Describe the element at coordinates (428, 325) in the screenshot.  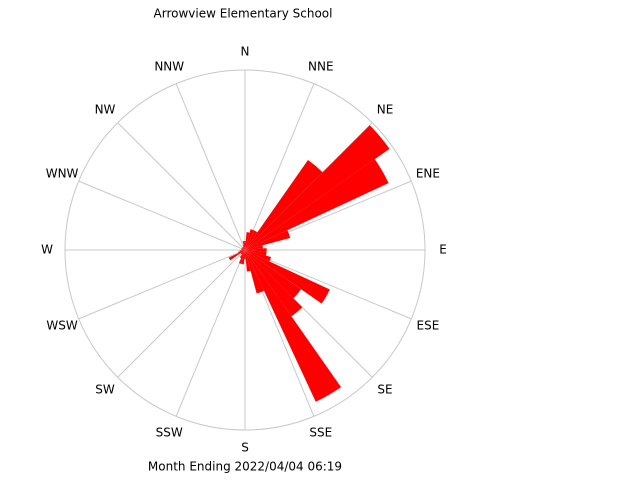
I see `direction-label: ESE` at that location.